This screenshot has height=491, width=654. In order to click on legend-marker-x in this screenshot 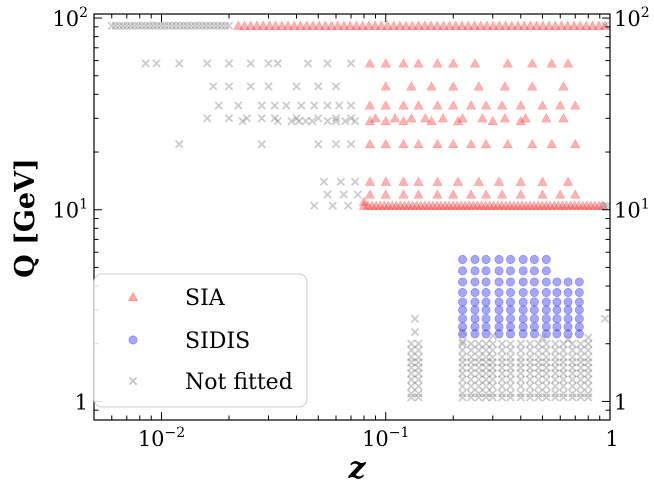, I will do `click(133, 381)`.